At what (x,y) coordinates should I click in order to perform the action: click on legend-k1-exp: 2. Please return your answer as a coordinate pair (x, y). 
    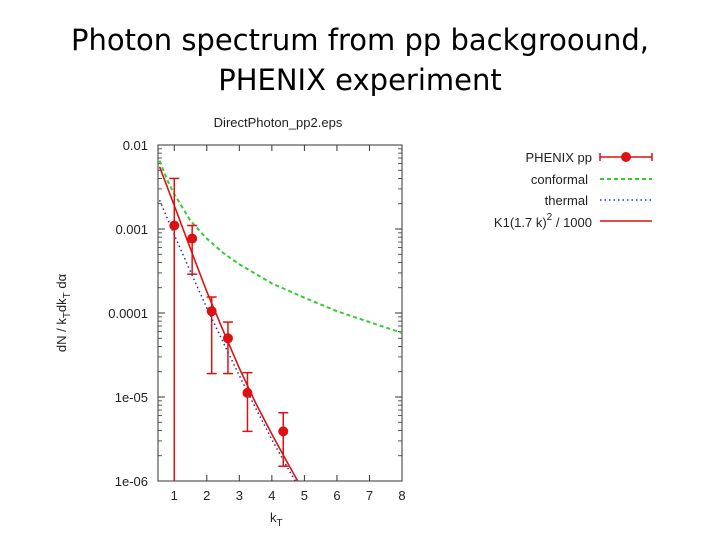
    Looking at the image, I should click on (550, 217).